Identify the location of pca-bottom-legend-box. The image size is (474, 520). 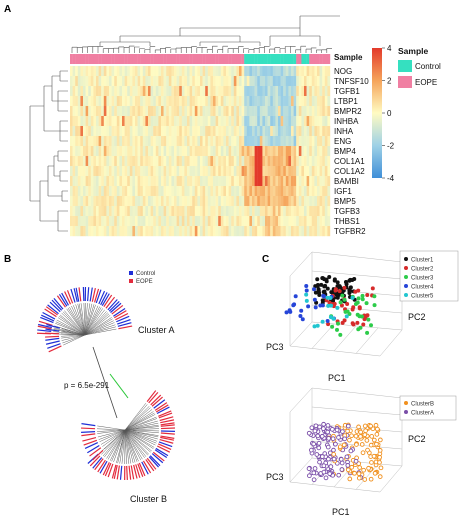
(428, 408).